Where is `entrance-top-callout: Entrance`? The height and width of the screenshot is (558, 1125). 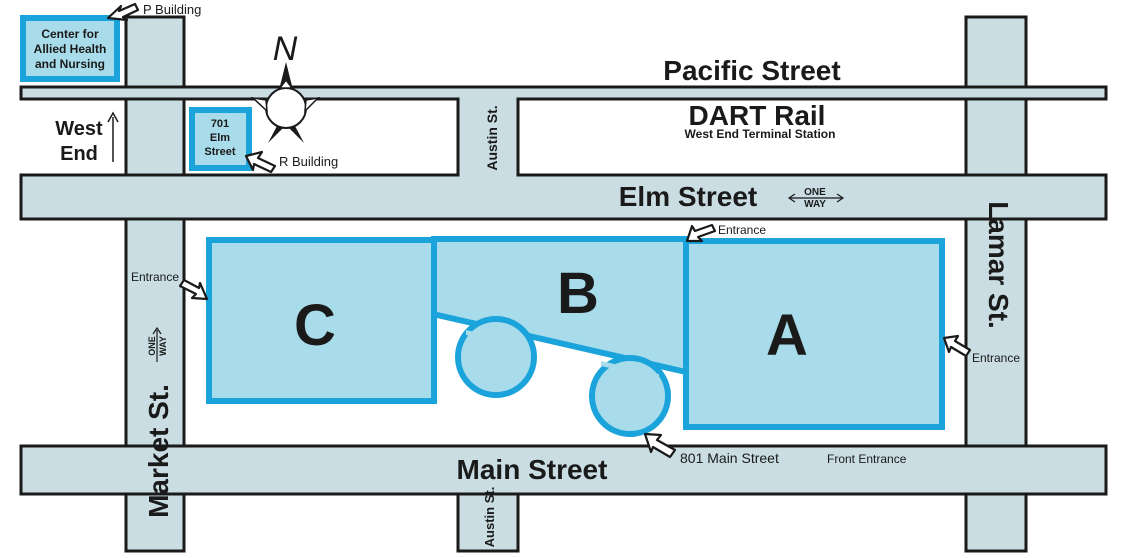 entrance-top-callout: Entrance is located at coordinates (725, 233).